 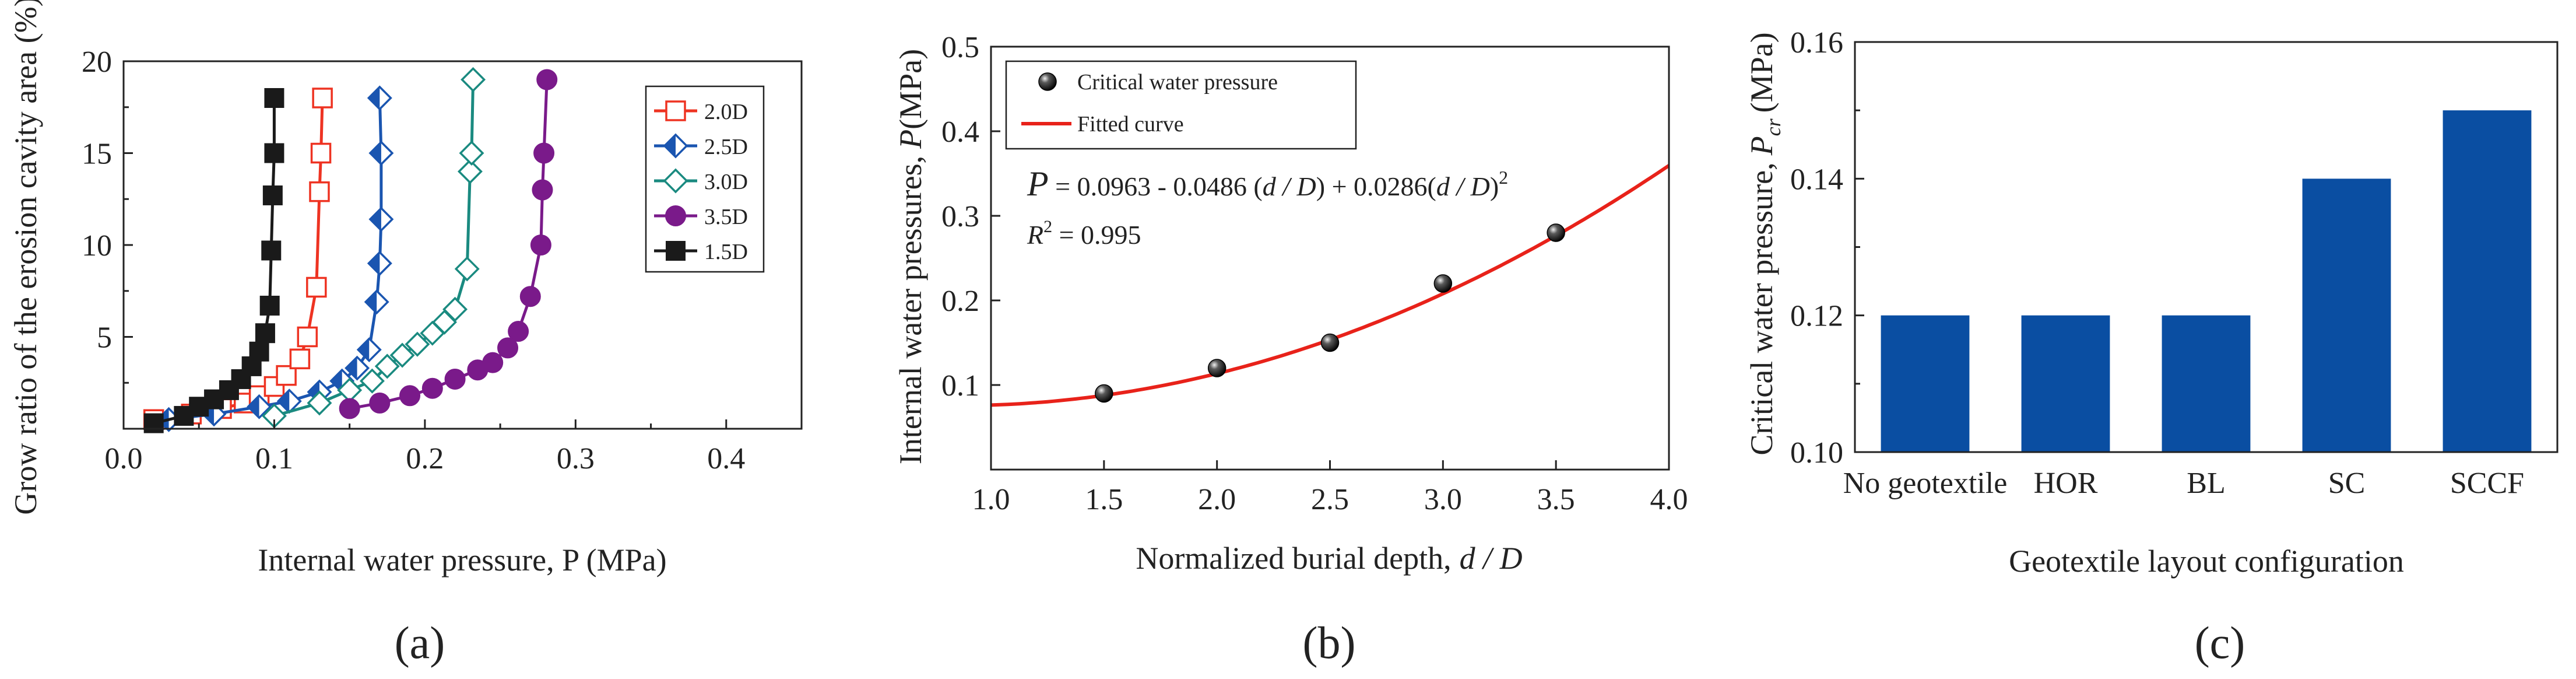 I want to click on eq-sup: 2, so click(x=1503, y=177).